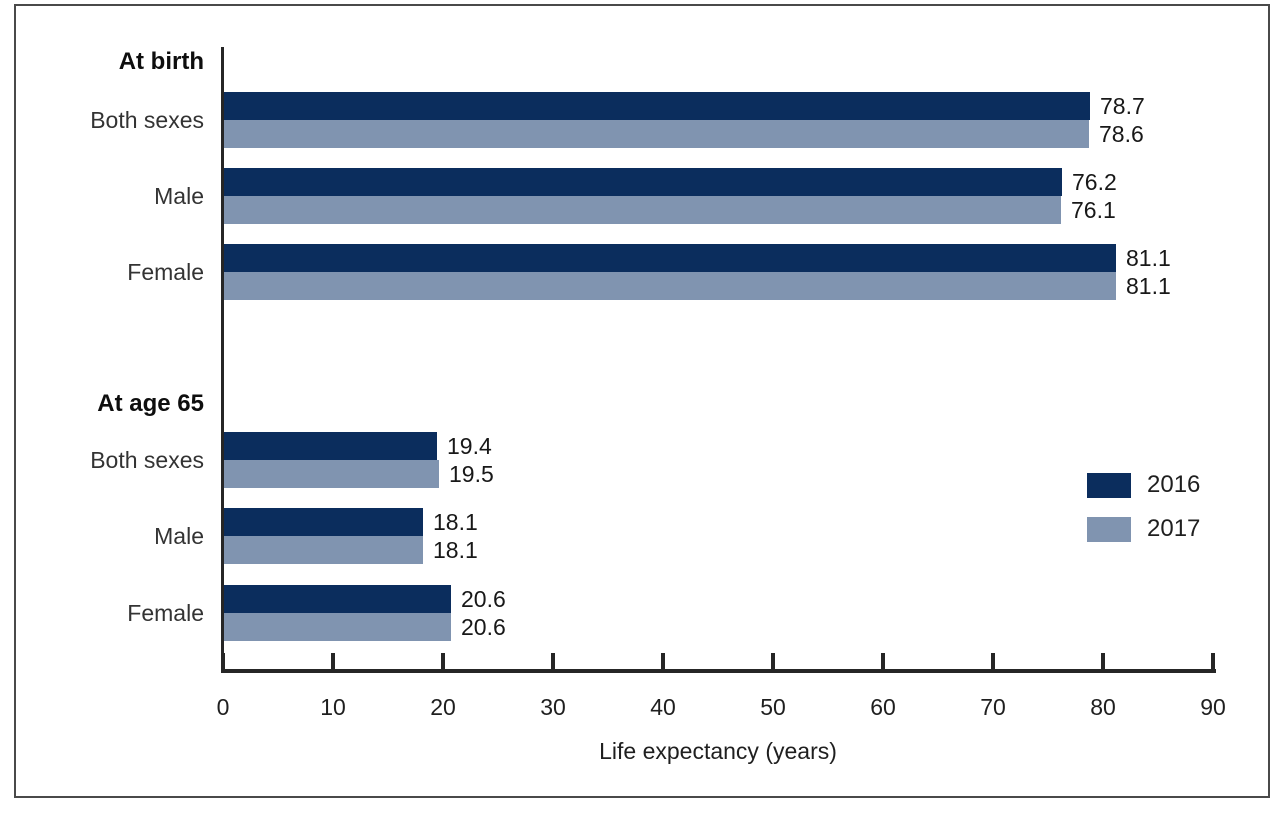 The height and width of the screenshot is (817, 1280). I want to click on bar-value-label: 78.6, so click(1121, 134).